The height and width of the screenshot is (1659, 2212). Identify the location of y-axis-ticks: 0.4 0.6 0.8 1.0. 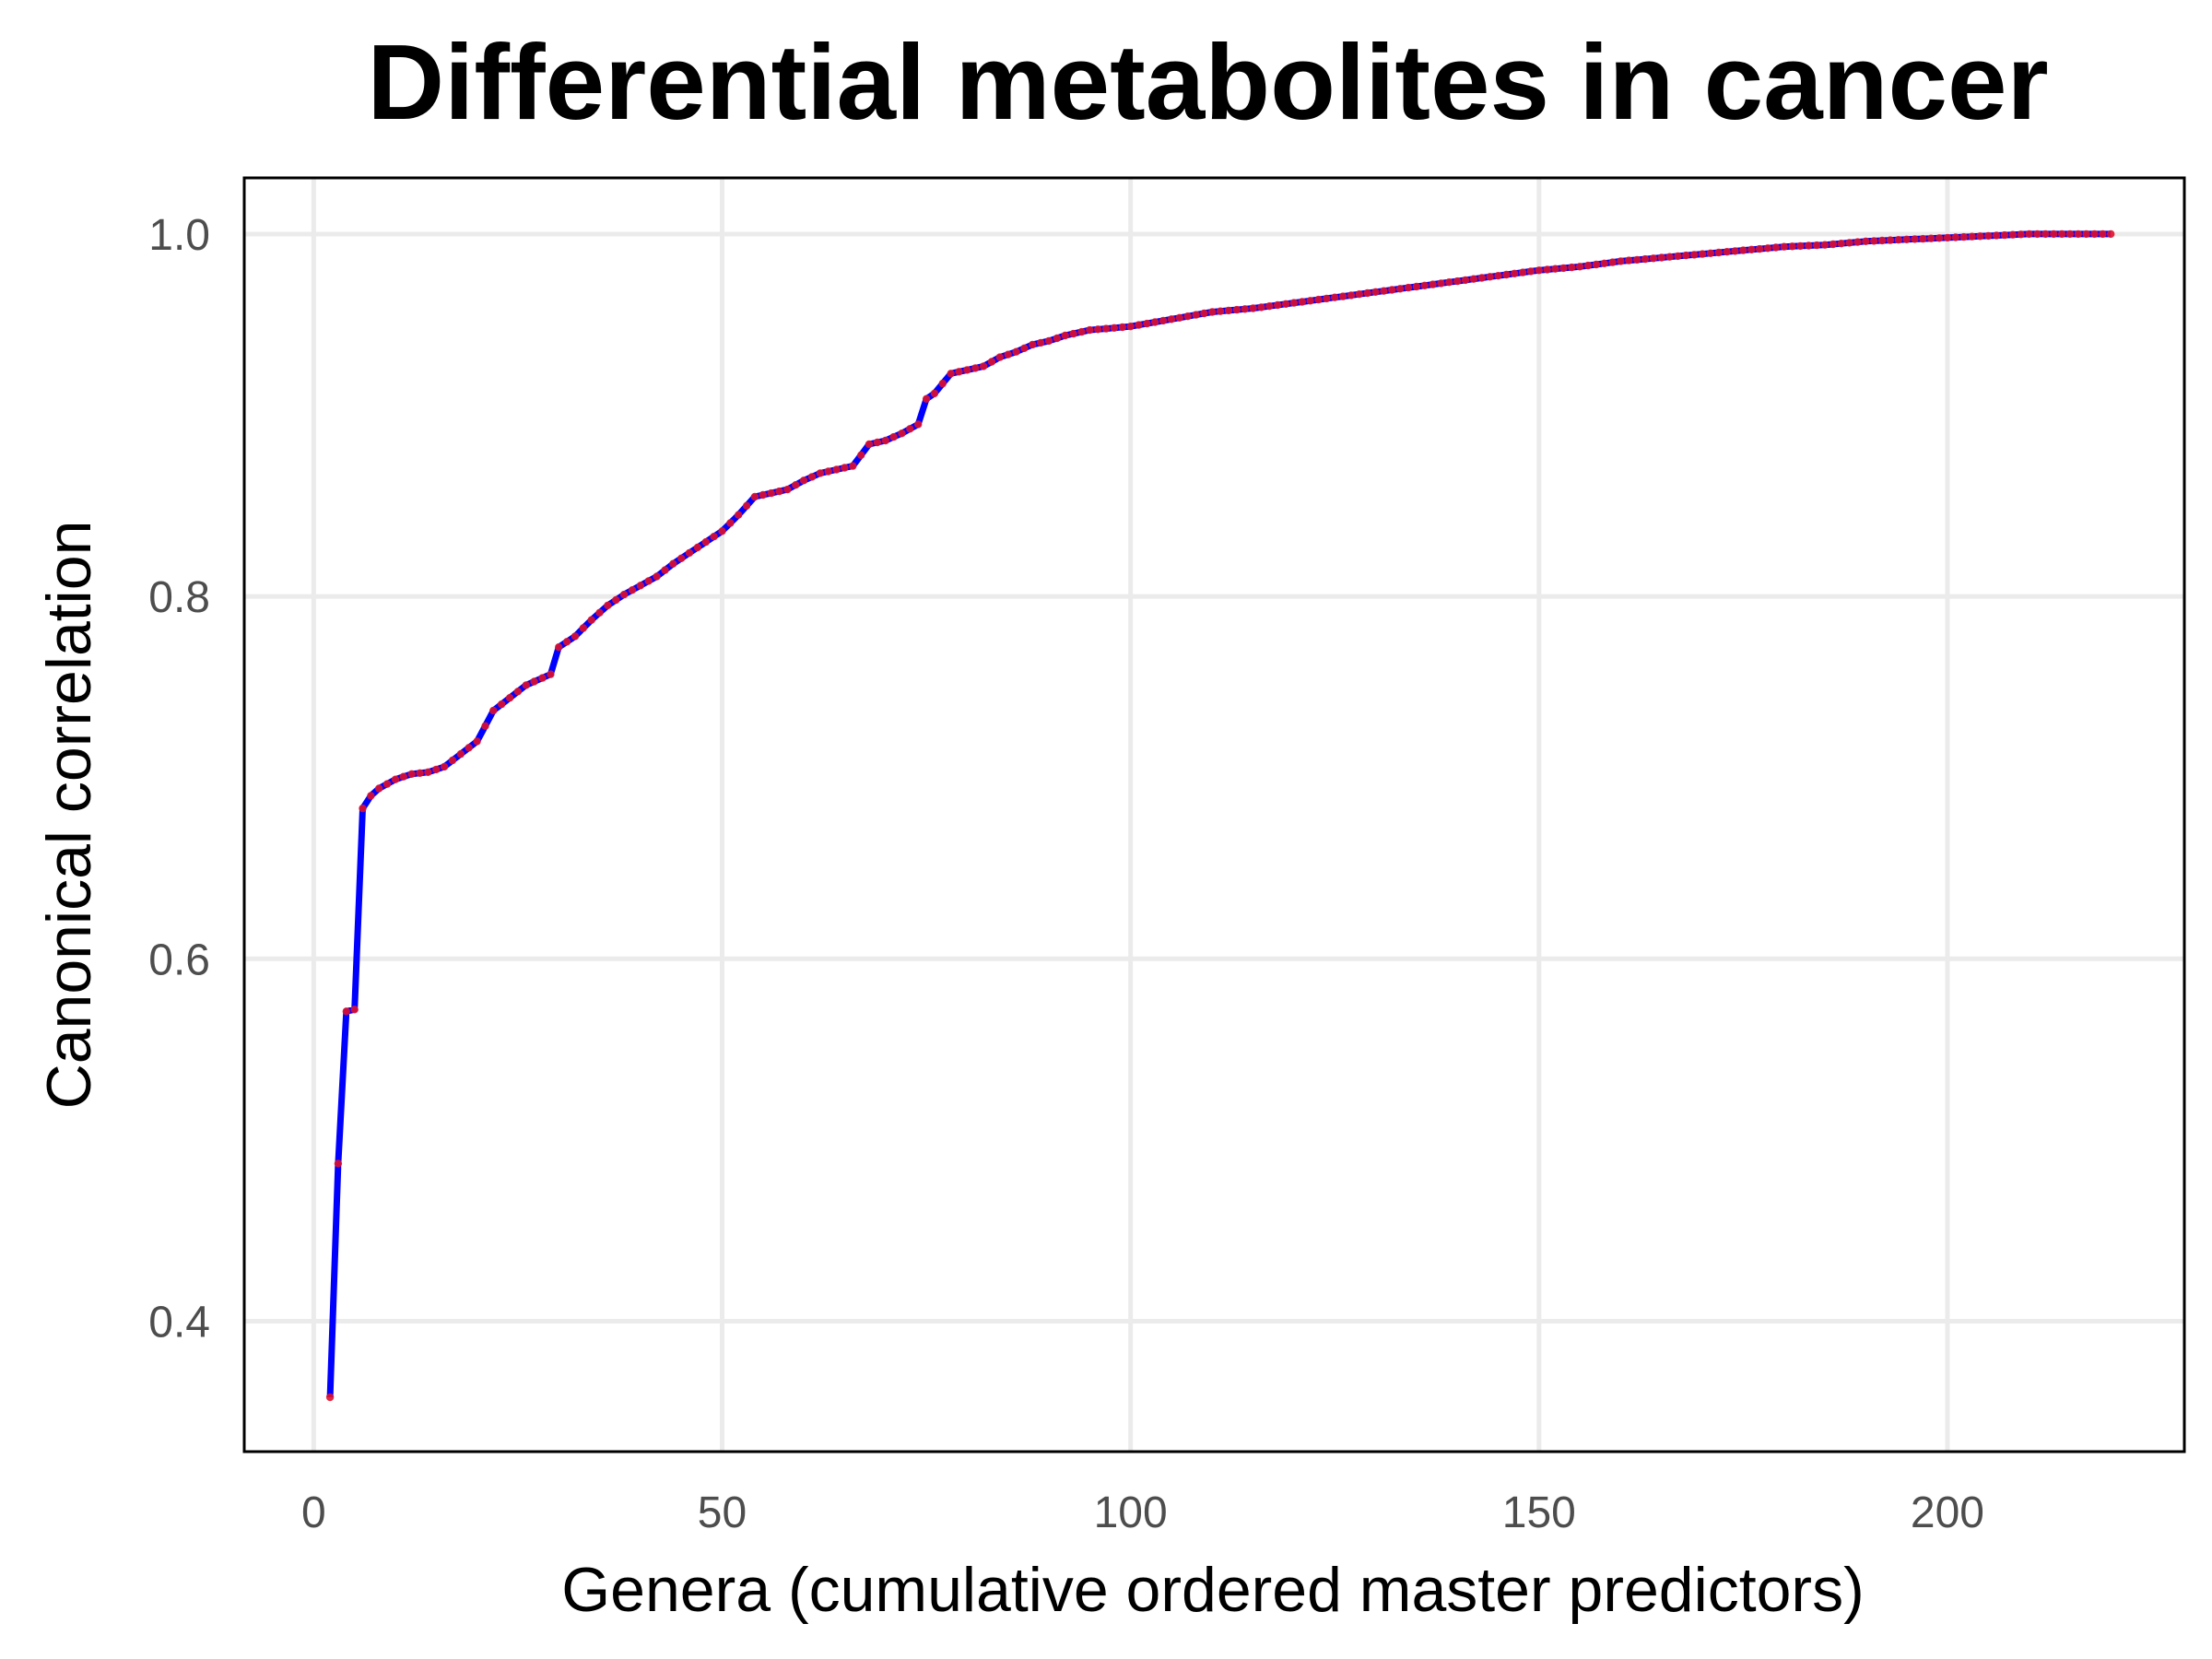
(179, 779).